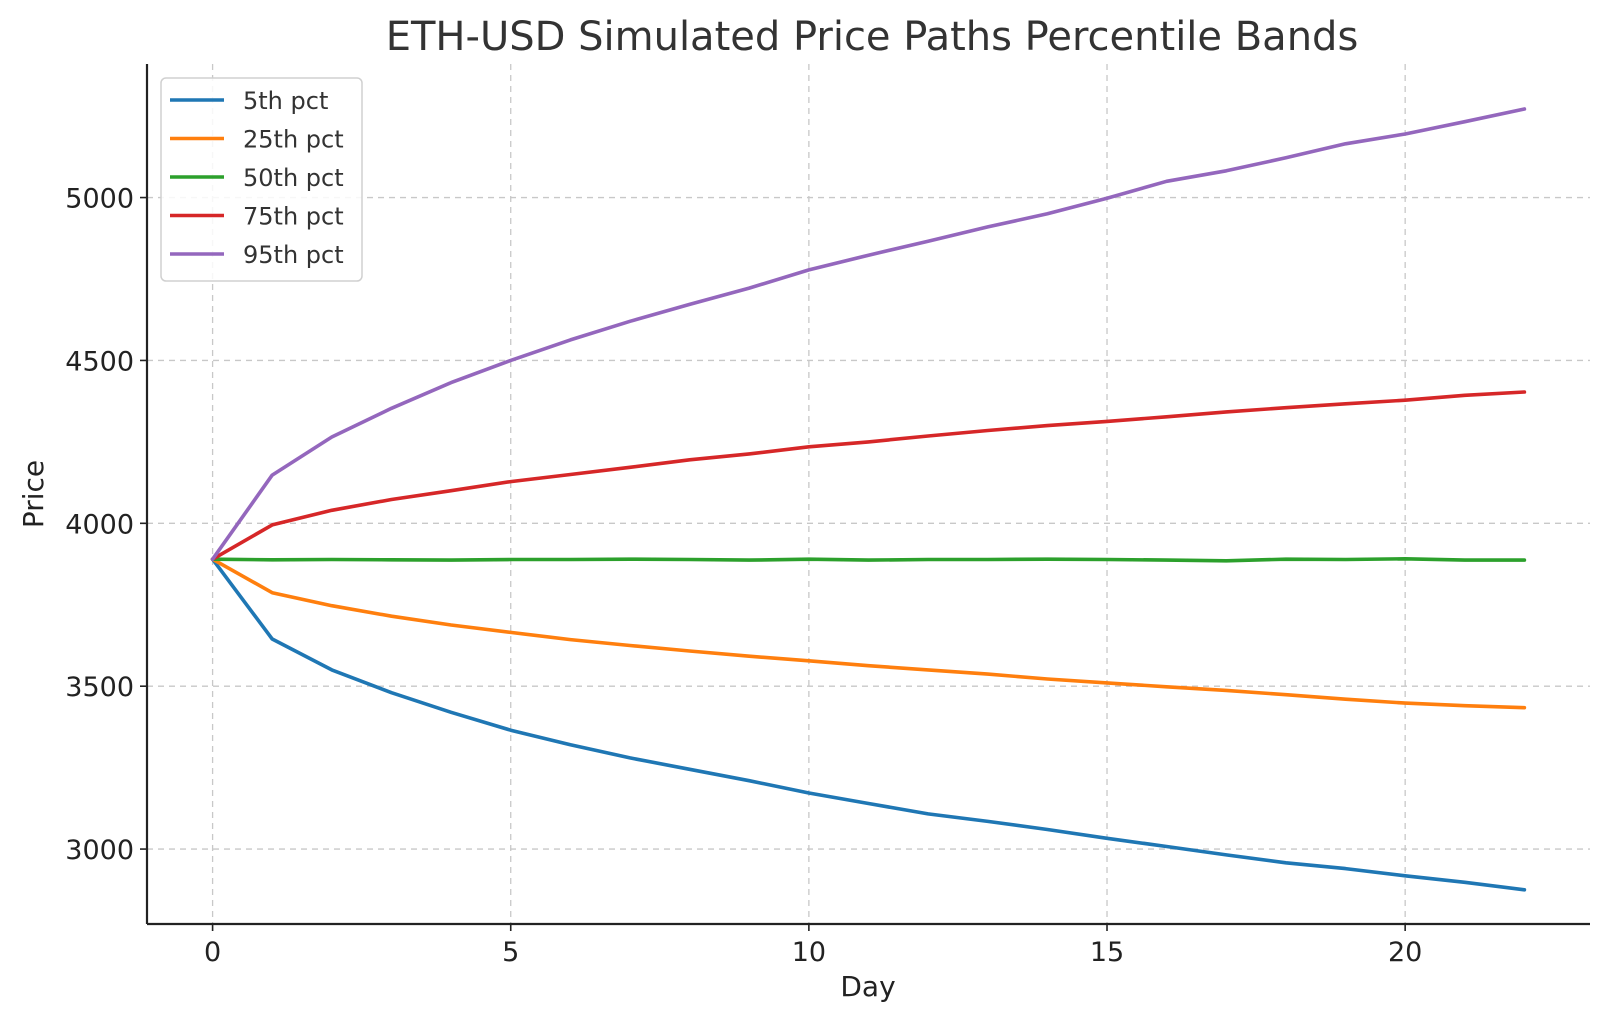 The image size is (1600, 1019). What do you see at coordinates (285, 101) in the screenshot?
I see `legend-label: 5th pct` at bounding box center [285, 101].